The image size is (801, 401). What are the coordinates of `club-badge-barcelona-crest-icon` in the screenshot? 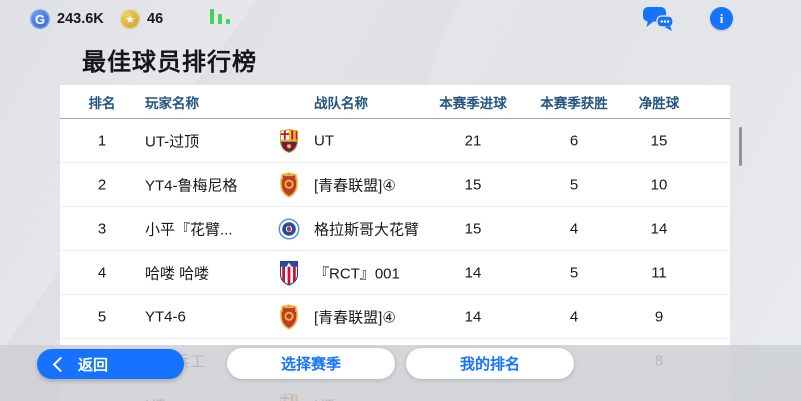 It's located at (289, 140).